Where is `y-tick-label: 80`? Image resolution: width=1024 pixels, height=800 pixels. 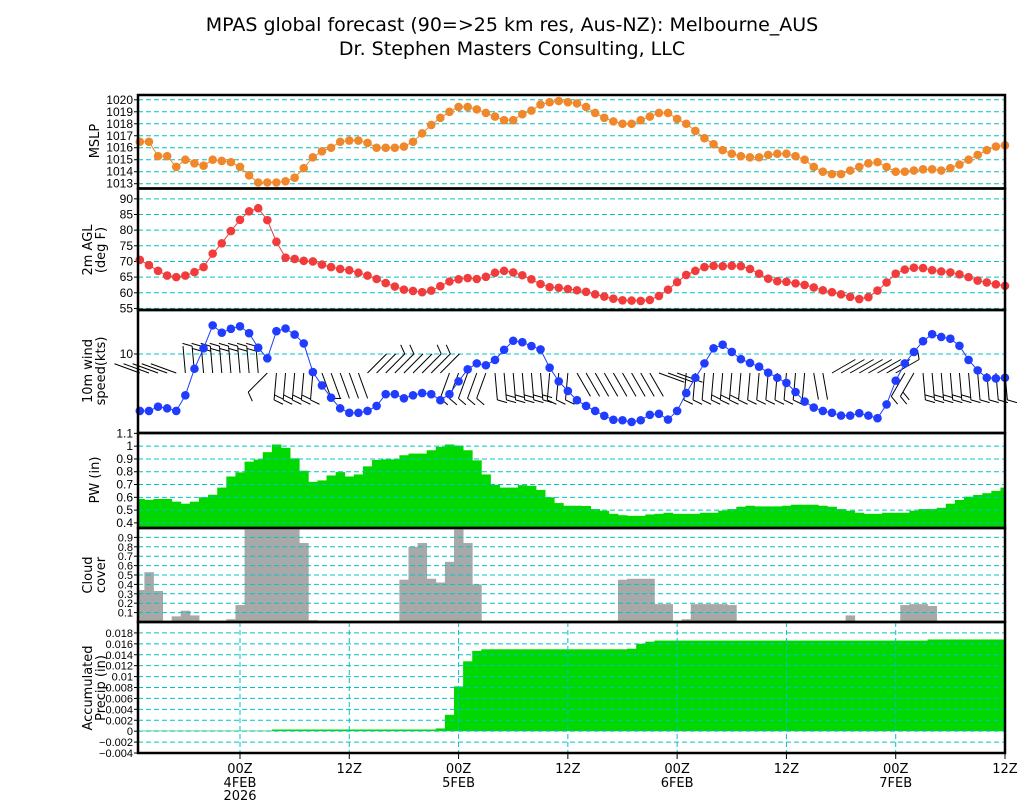
y-tick-label: 80 is located at coordinates (127, 230).